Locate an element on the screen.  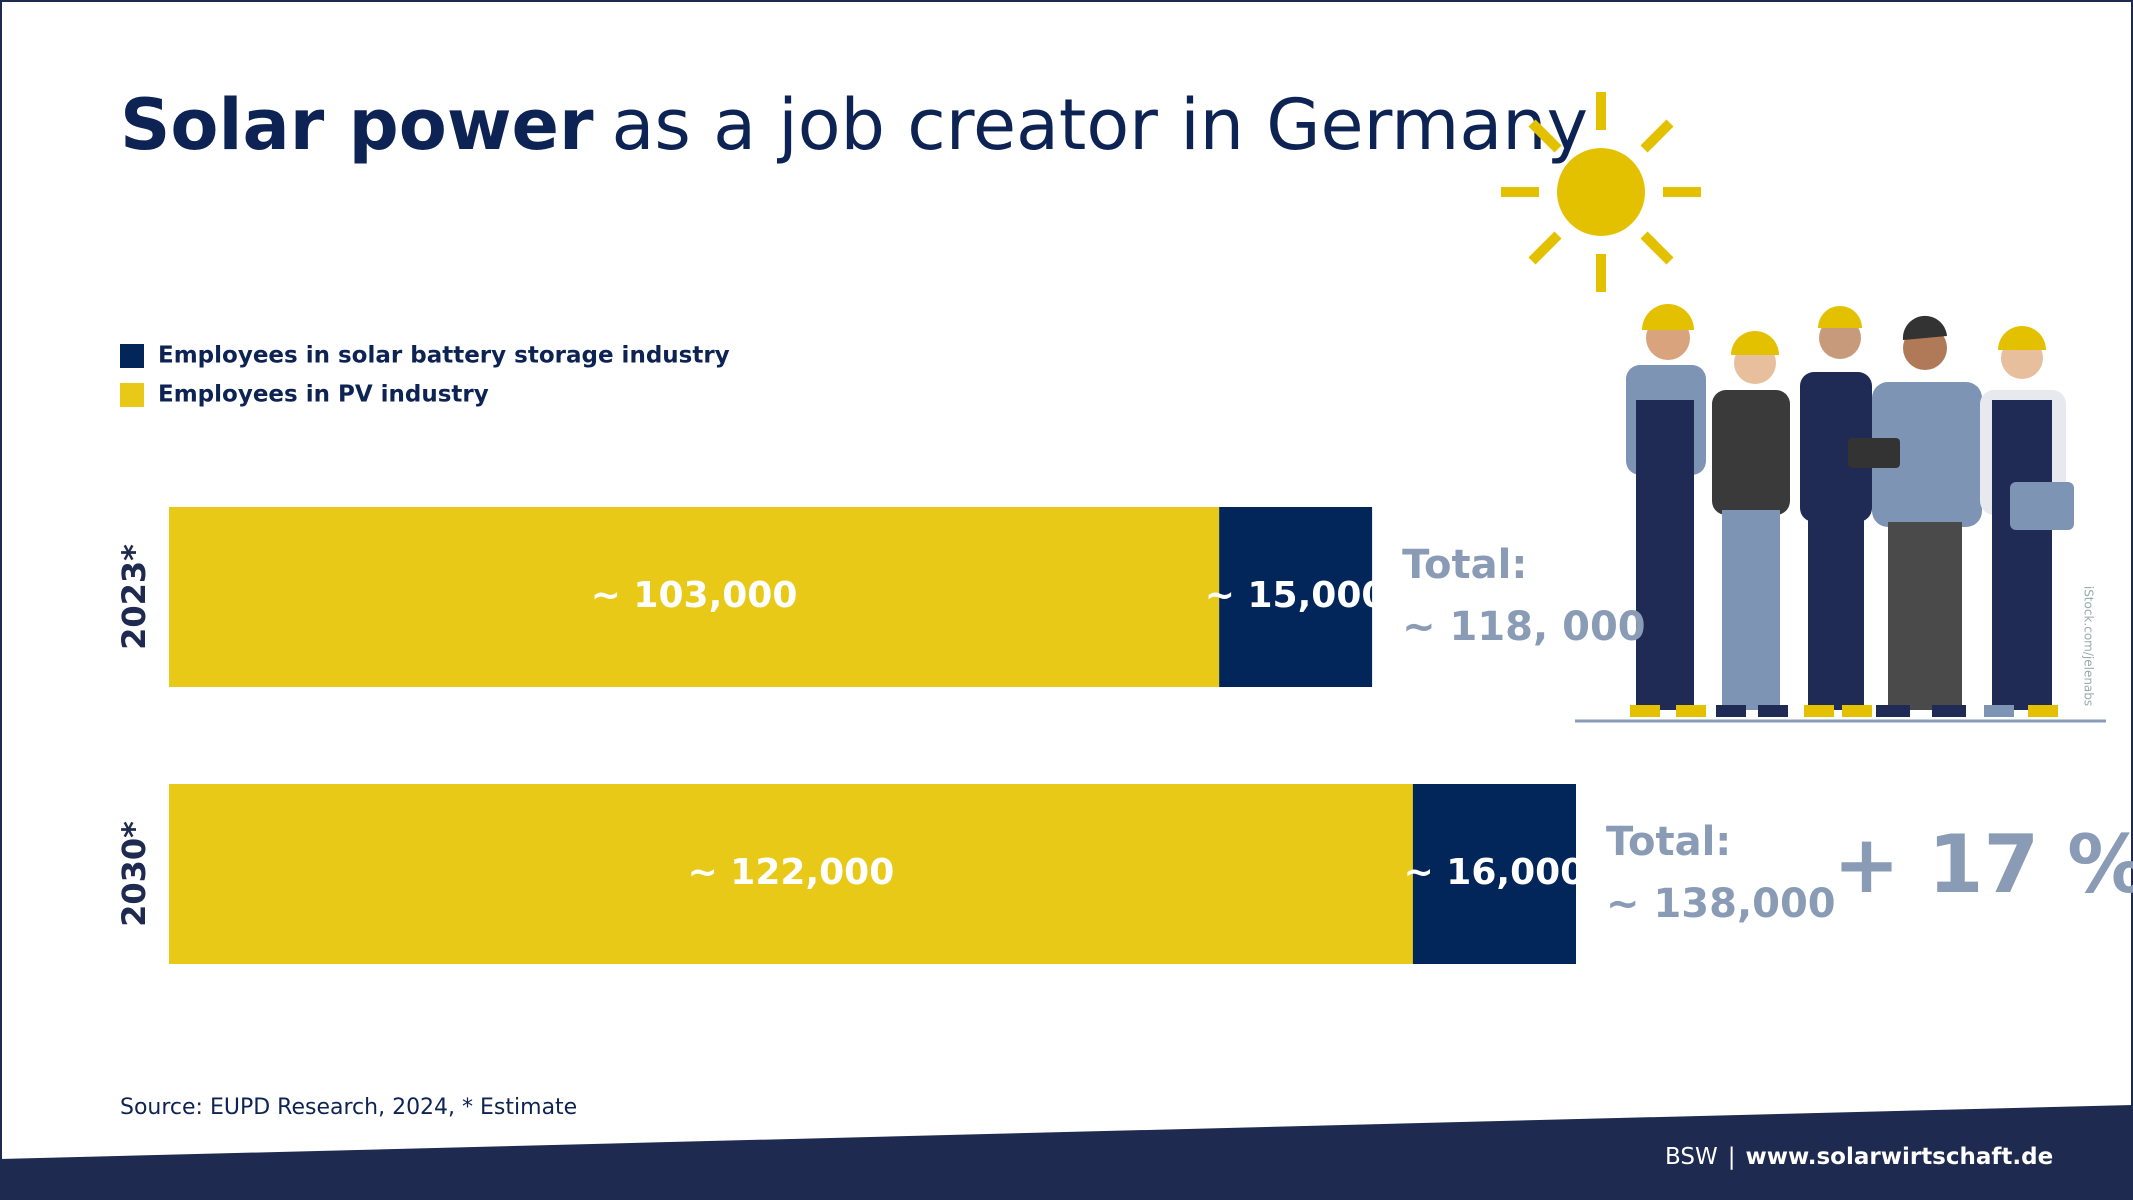
legend-label: Employees in PV industry is located at coordinates (323, 395).